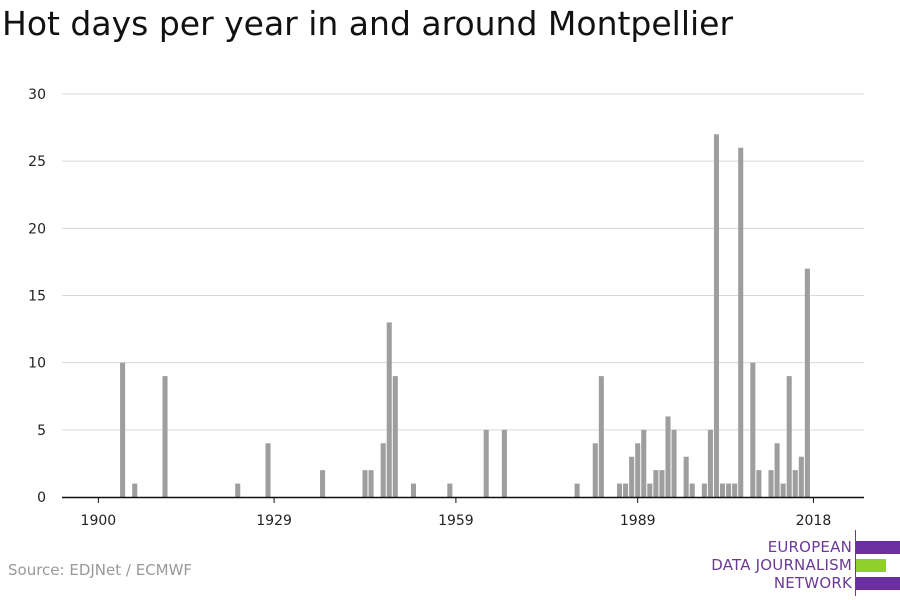 The height and width of the screenshot is (600, 900). What do you see at coordinates (37, 229) in the screenshot?
I see `y-tick-label: 20` at bounding box center [37, 229].